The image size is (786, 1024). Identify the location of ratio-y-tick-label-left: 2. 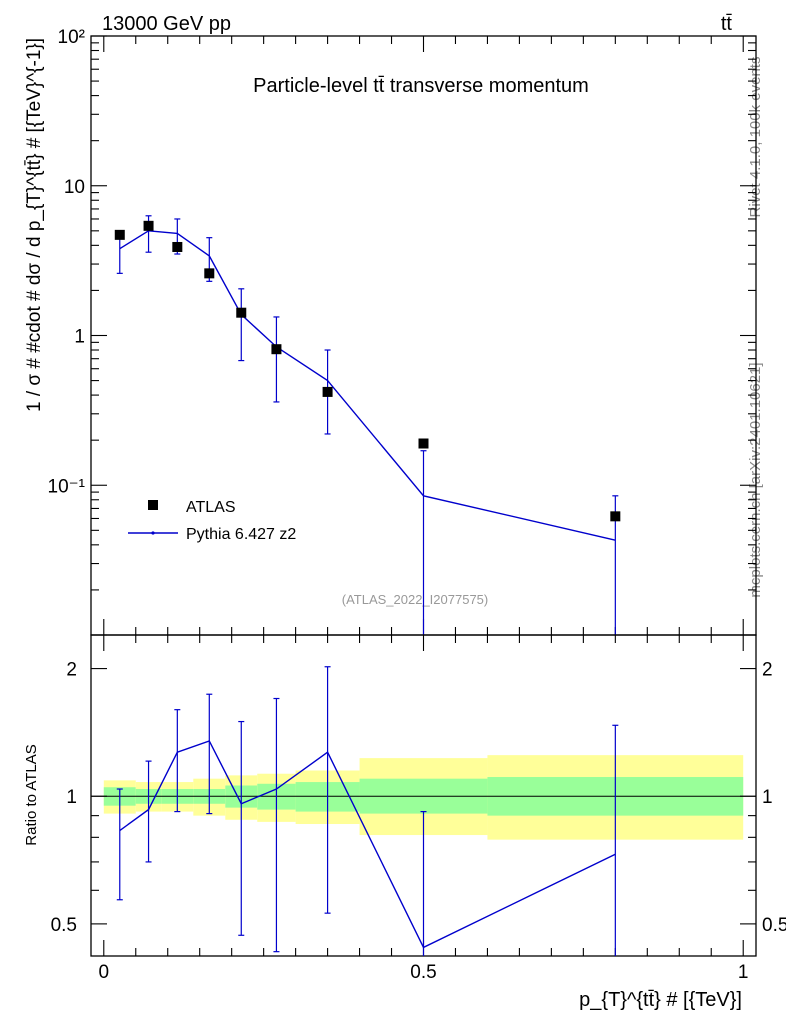
(71, 670).